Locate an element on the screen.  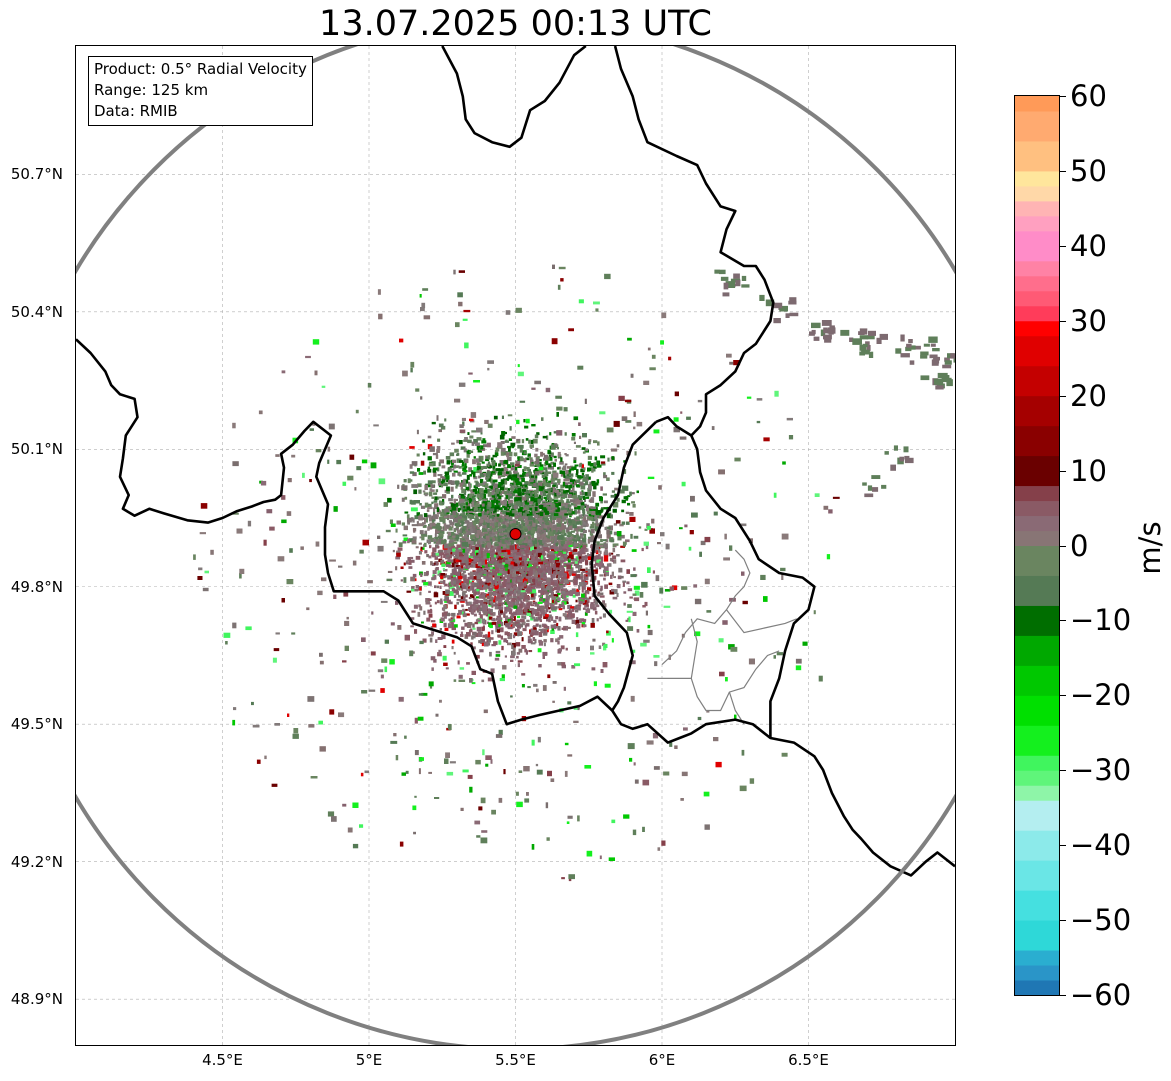
y-tick-label-1: 50.4°N is located at coordinates (36, 311).